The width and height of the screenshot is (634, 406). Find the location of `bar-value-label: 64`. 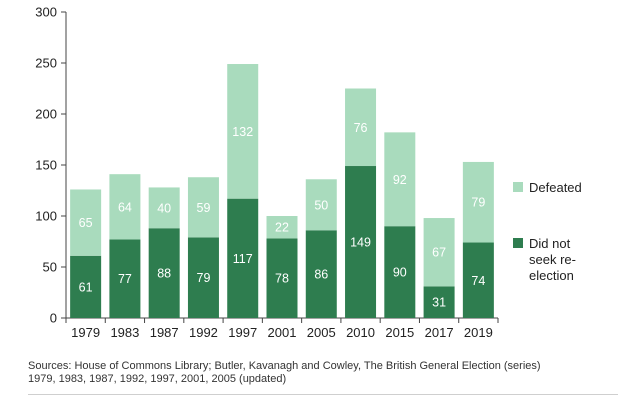

bar-value-label: 64 is located at coordinates (125, 207).